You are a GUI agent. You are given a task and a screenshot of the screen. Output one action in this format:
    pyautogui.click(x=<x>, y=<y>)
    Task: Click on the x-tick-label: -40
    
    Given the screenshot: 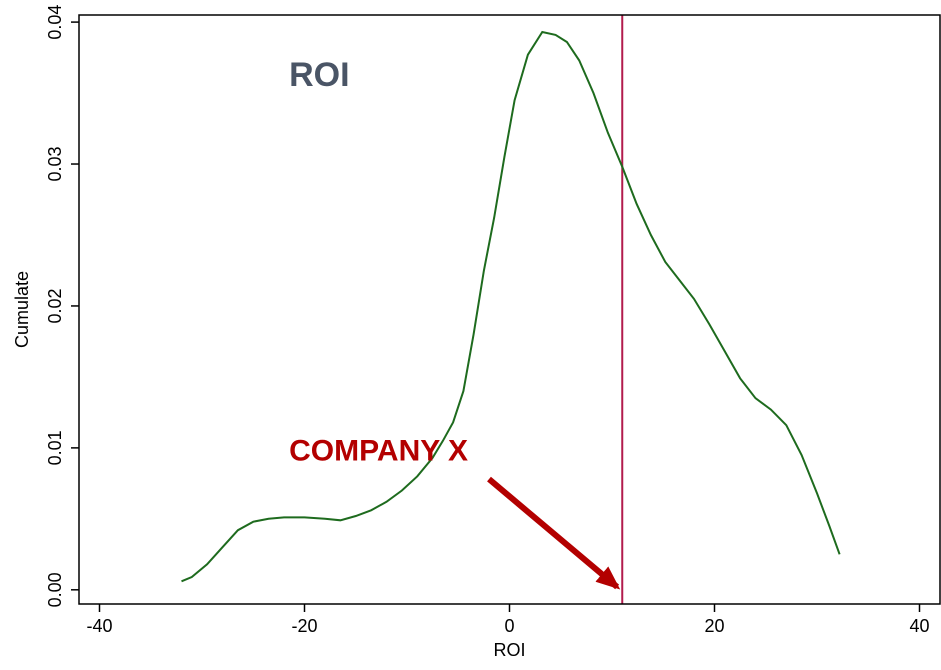 What is the action you would take?
    pyautogui.click(x=99, y=626)
    